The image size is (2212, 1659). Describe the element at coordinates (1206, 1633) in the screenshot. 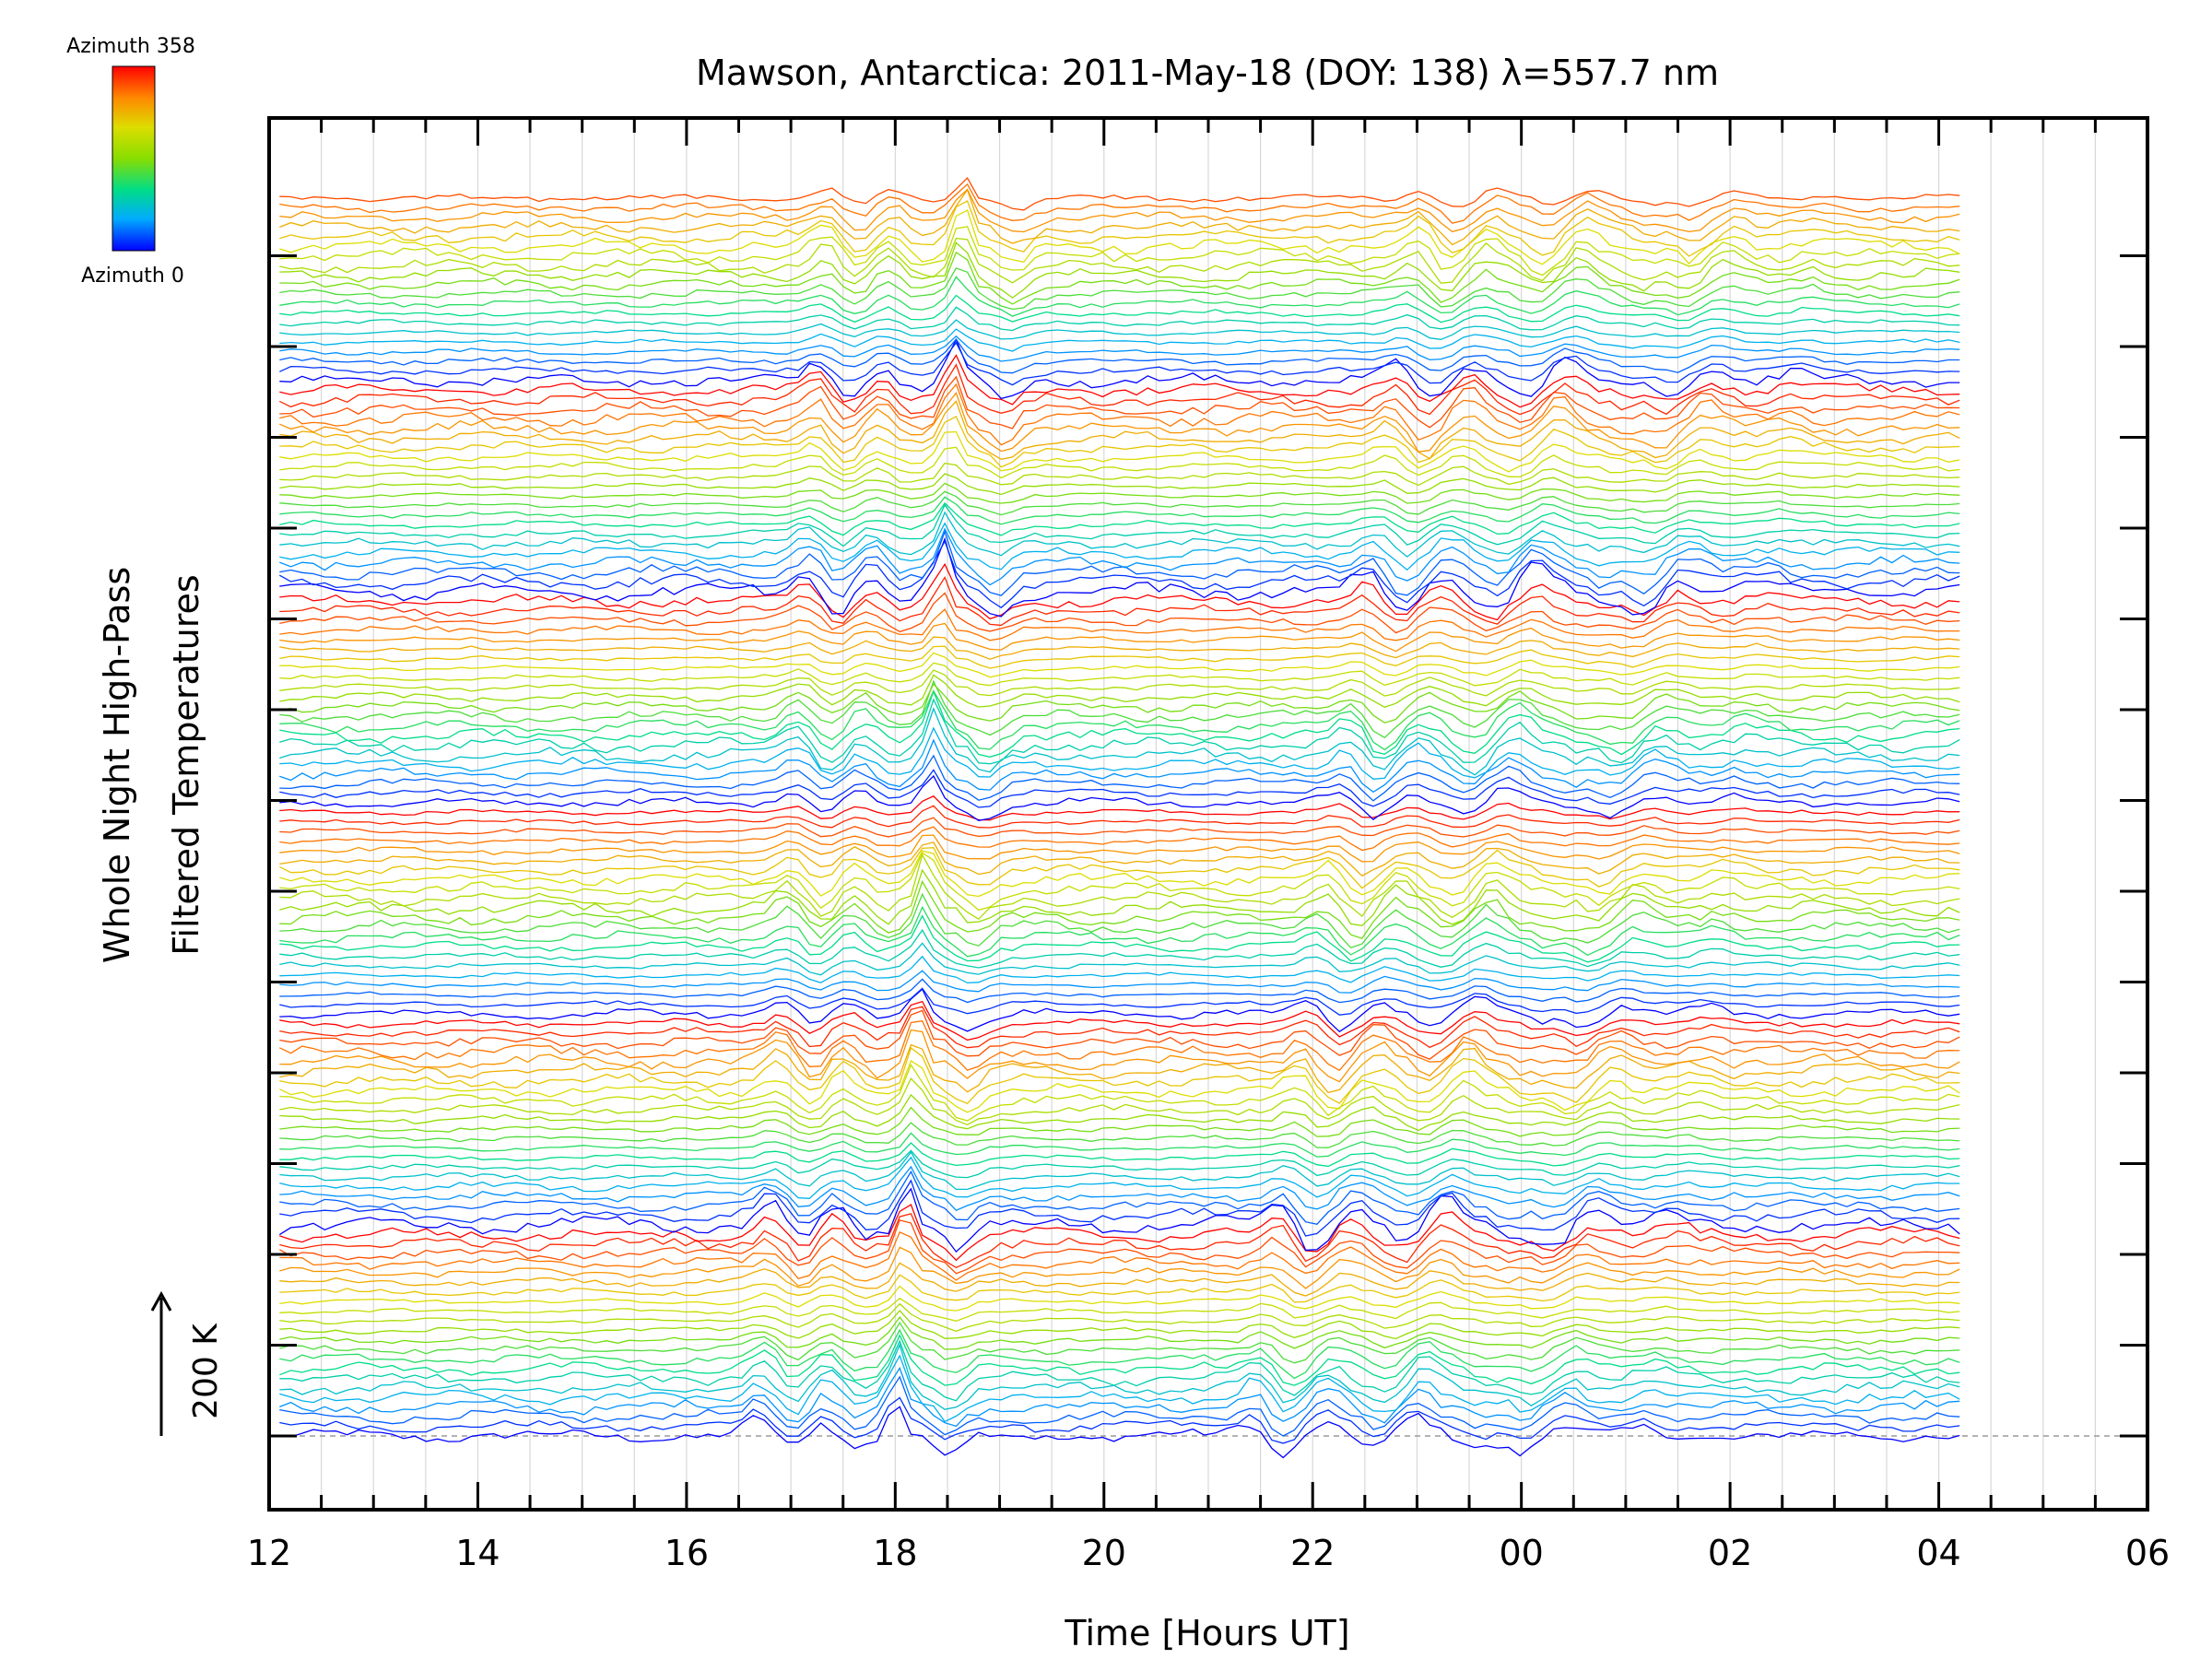

I see `x-axis-label: Time [Hours UT]` at that location.